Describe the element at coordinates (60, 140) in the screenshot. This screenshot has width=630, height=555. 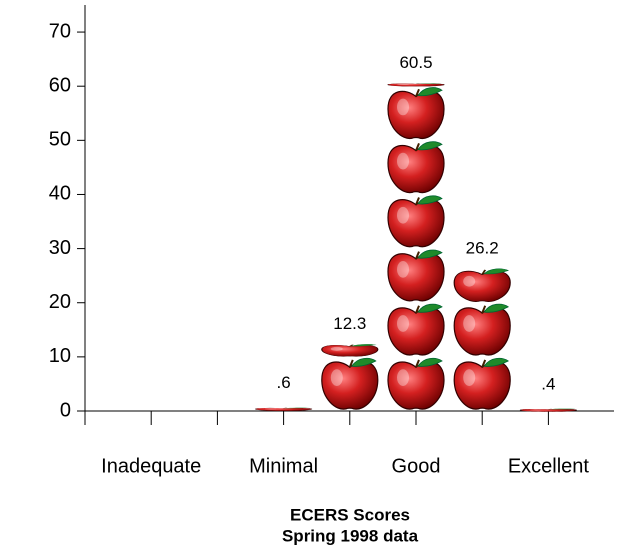
I see `y-tick-label: 50` at that location.